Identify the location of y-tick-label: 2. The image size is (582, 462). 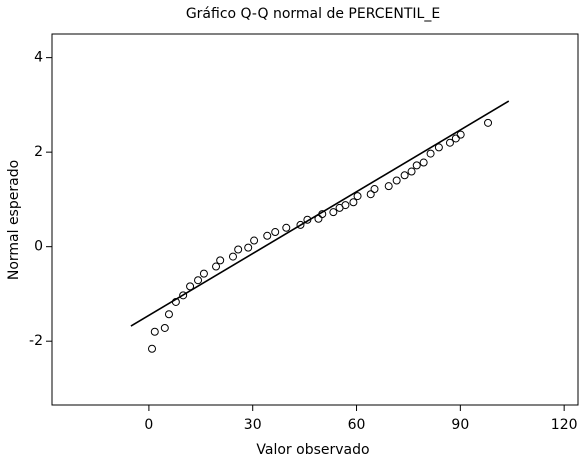
(38, 152).